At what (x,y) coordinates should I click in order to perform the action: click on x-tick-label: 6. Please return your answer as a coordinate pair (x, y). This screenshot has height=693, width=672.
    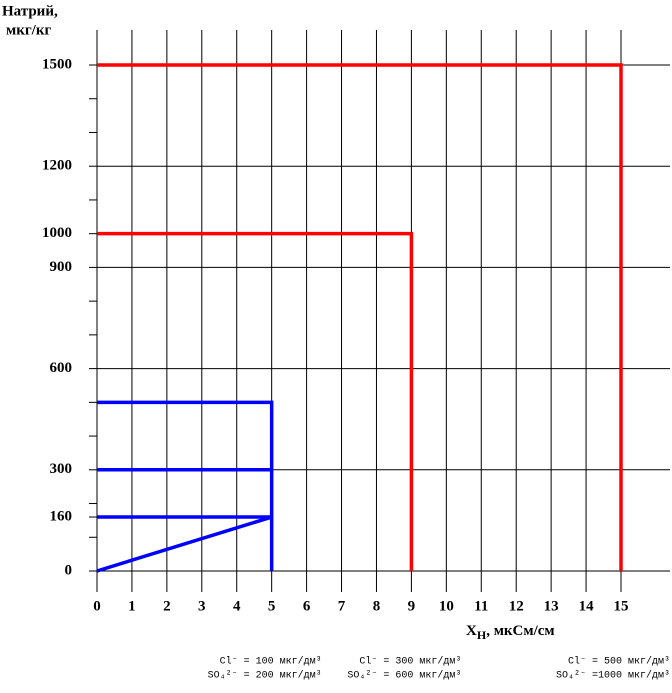
    Looking at the image, I should click on (307, 606).